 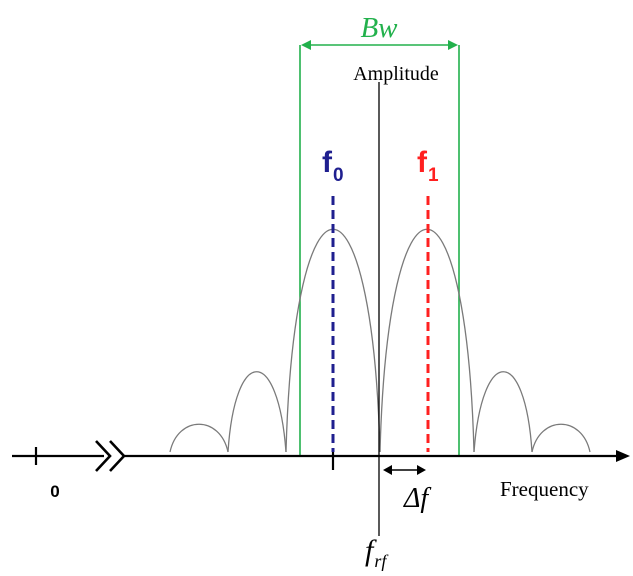 What do you see at coordinates (379, 28) in the screenshot?
I see `bandwidth-label: Bw` at bounding box center [379, 28].